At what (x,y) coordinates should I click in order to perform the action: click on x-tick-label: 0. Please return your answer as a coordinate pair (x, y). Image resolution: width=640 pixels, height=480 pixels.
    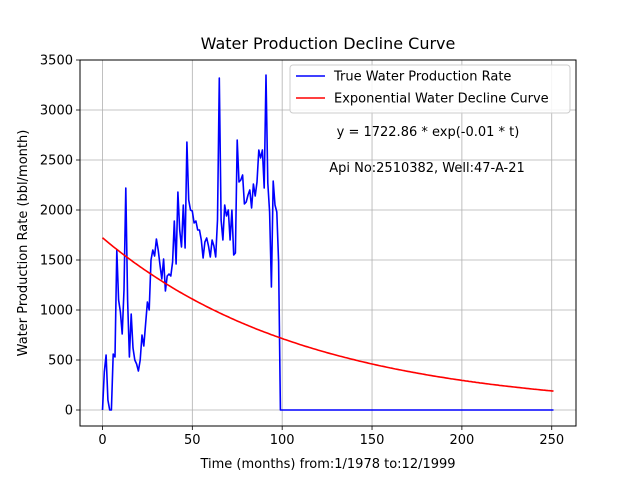
    Looking at the image, I should click on (102, 440).